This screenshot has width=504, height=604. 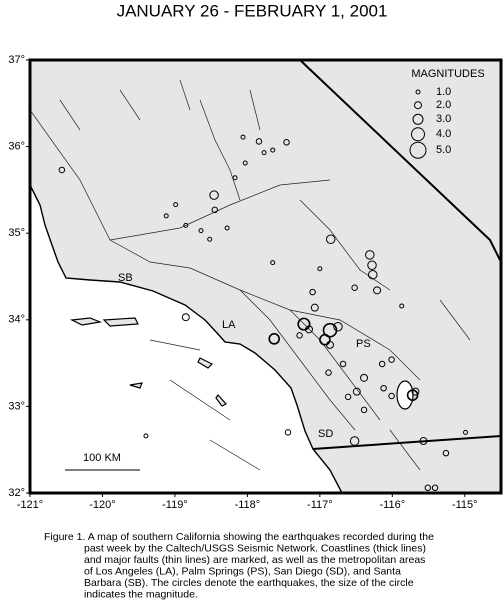 What do you see at coordinates (430, 122) in the screenshot?
I see `legend: 1.02.0 3.0 4.0 5.0` at bounding box center [430, 122].